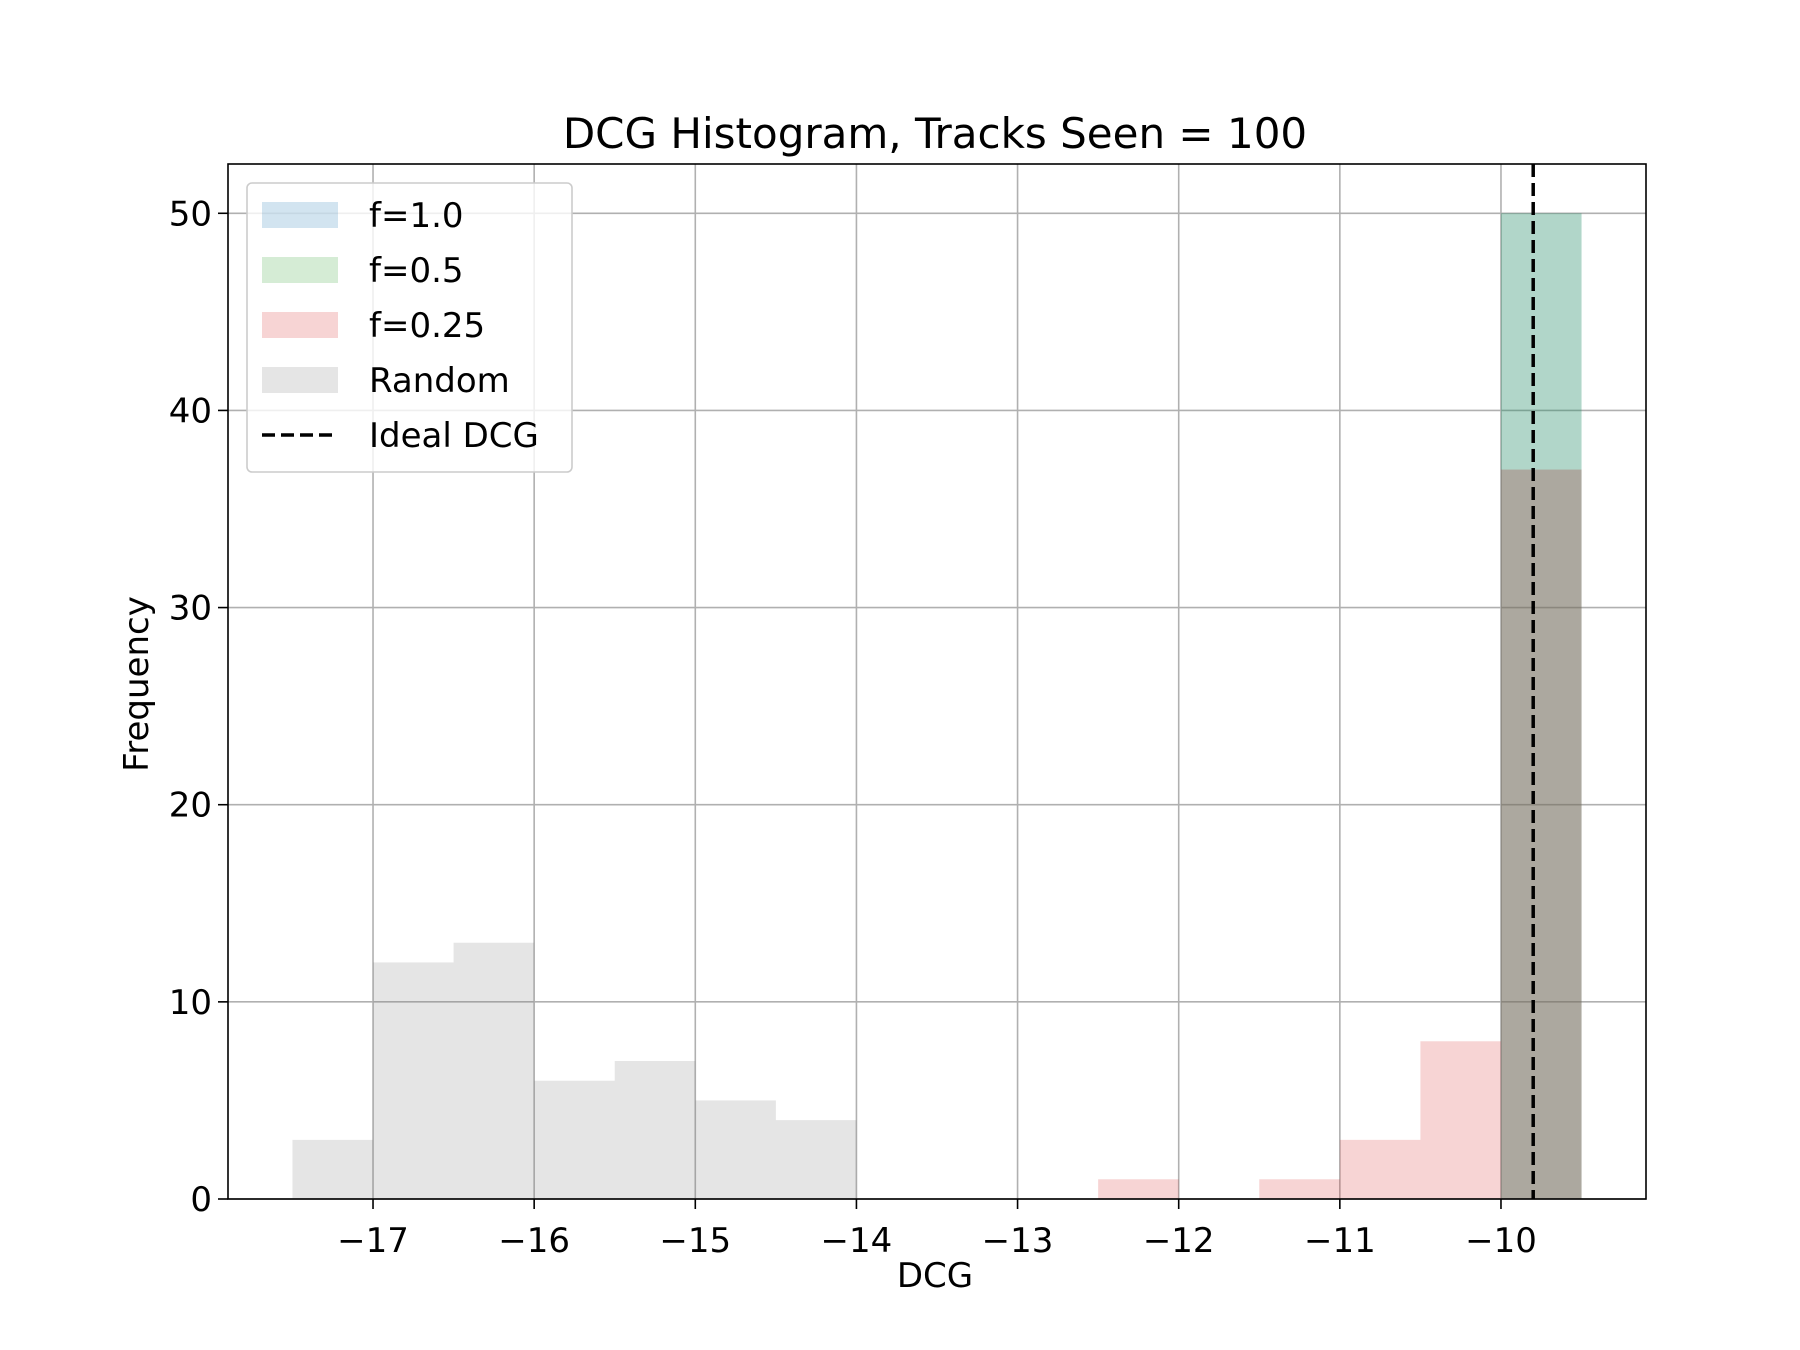 This screenshot has height=1350, width=1800. Describe the element at coordinates (1340, 1241) in the screenshot. I see `x-tick-label: −11` at that location.